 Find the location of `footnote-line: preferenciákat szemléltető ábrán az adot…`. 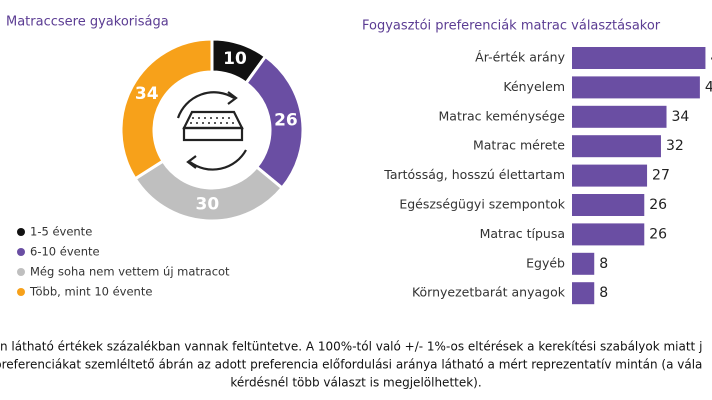

footnote-line: preferenciákat szemléltető ábrán az adot… is located at coordinates (351, 365).